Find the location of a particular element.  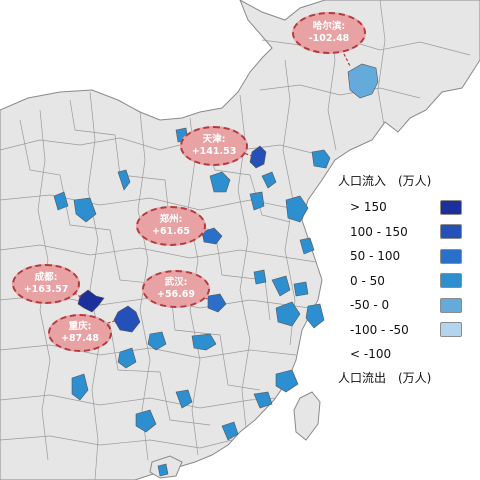

region-central-a is located at coordinates (204, 342).